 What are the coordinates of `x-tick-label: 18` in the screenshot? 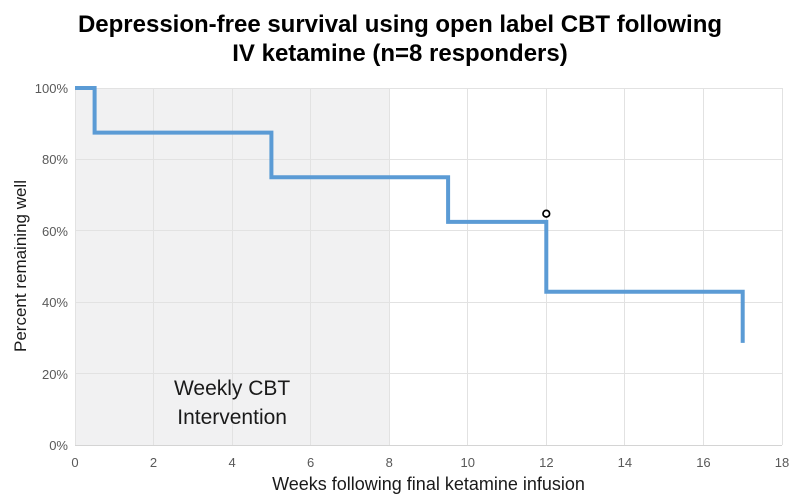 It's located at (782, 462).